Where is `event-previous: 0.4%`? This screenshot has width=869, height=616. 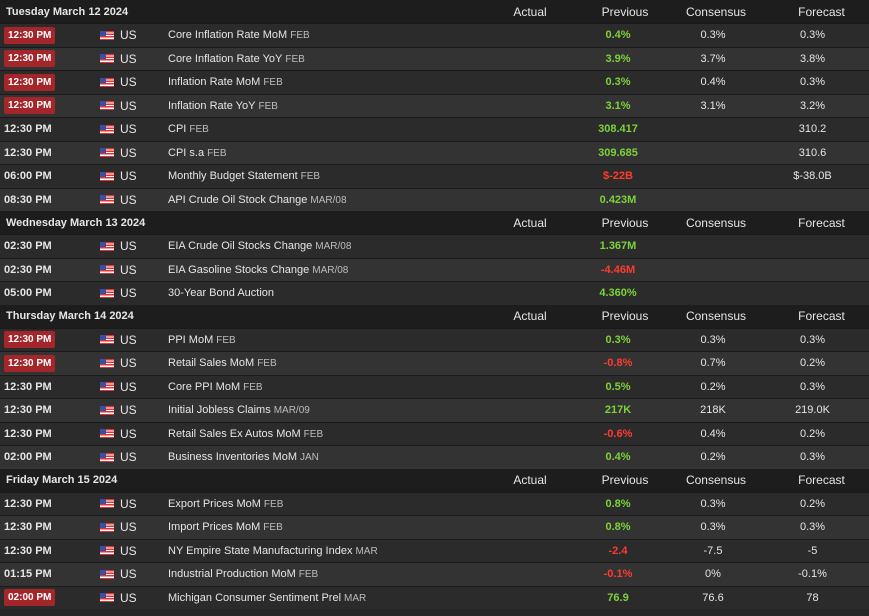
event-previous: 0.4% is located at coordinates (618, 35).